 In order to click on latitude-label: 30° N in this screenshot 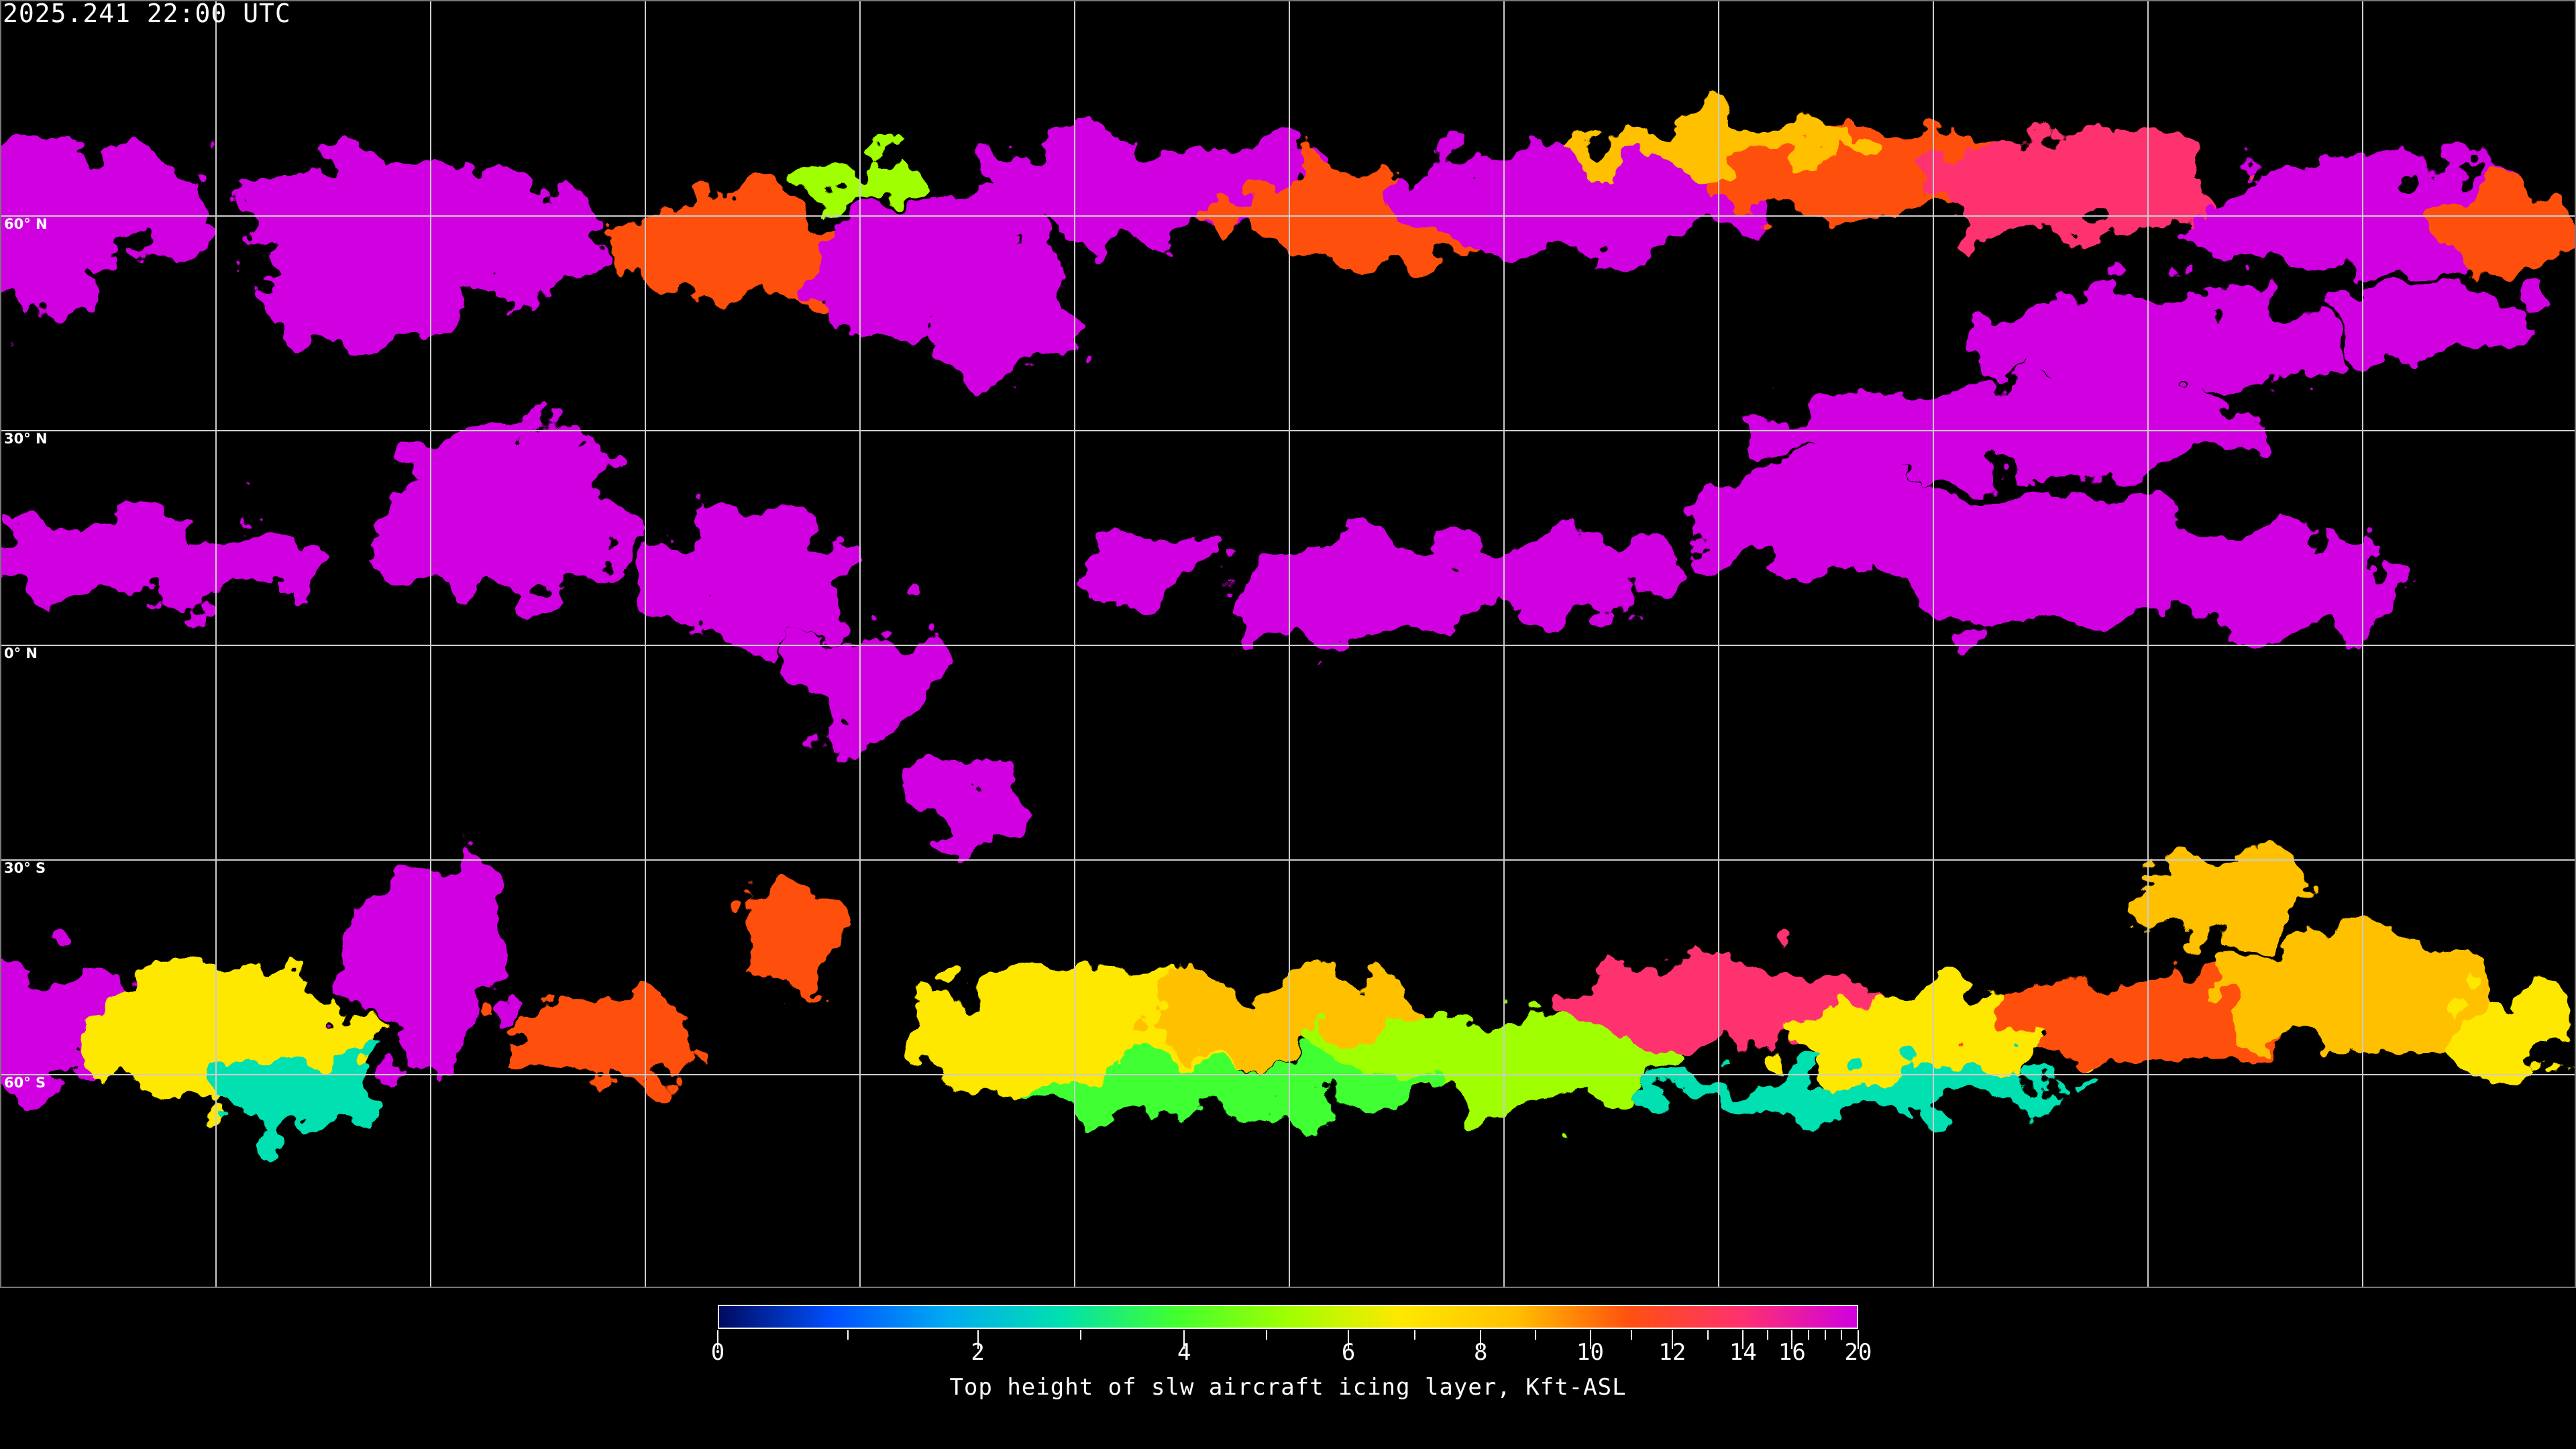, I will do `click(26, 439)`.